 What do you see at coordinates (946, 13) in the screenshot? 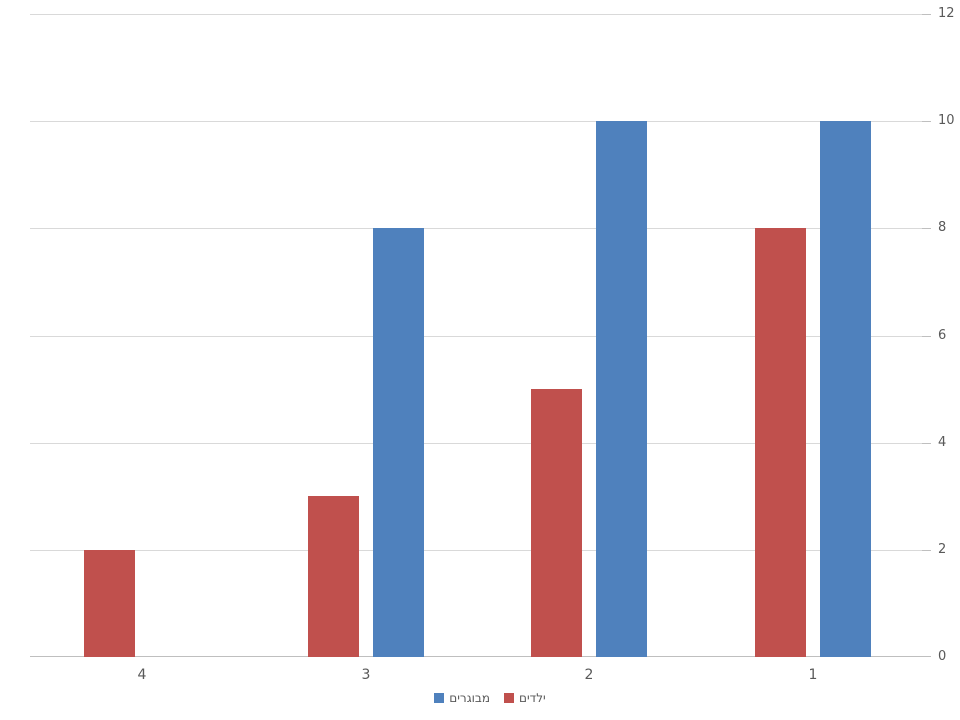
I see `y-axis-label-12: 12` at bounding box center [946, 13].